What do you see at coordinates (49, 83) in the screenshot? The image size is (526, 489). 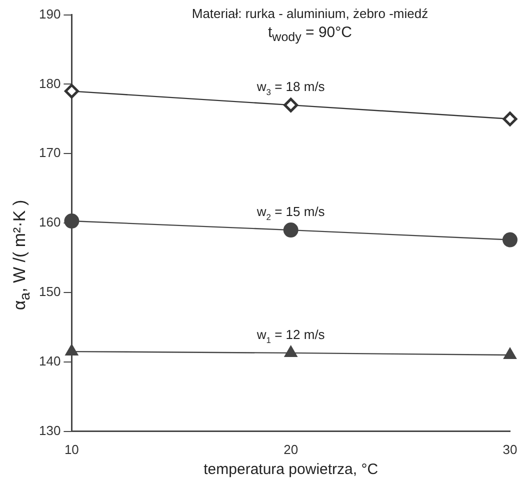 I see `y-tick-label: 180` at bounding box center [49, 83].